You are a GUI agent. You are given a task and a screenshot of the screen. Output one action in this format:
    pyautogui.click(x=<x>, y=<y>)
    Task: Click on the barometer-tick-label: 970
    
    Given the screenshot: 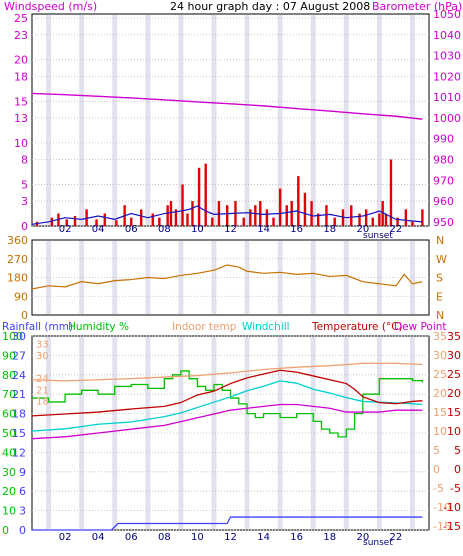 What is the action you would take?
    pyautogui.click(x=443, y=180)
    